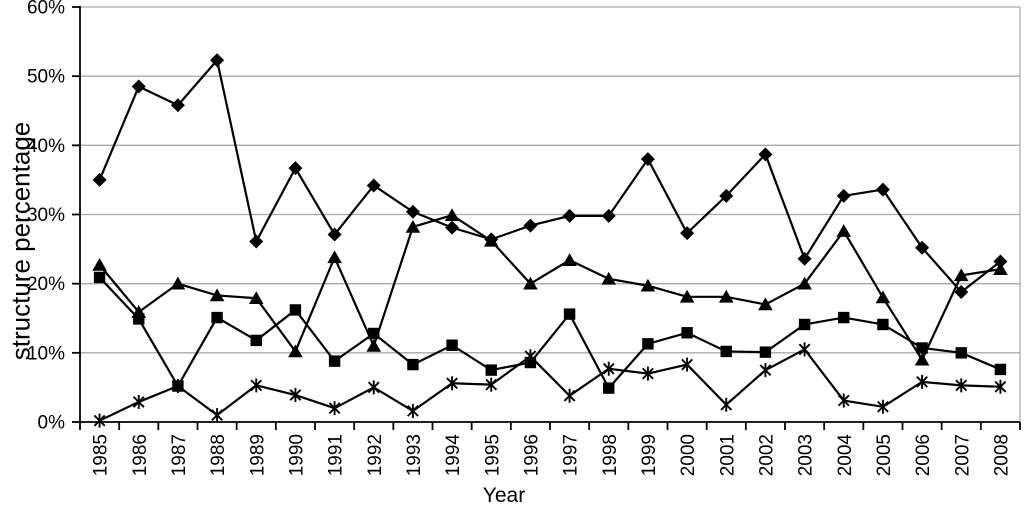  What do you see at coordinates (46, 215) in the screenshot?
I see `y-tick-label: 30%` at bounding box center [46, 215].